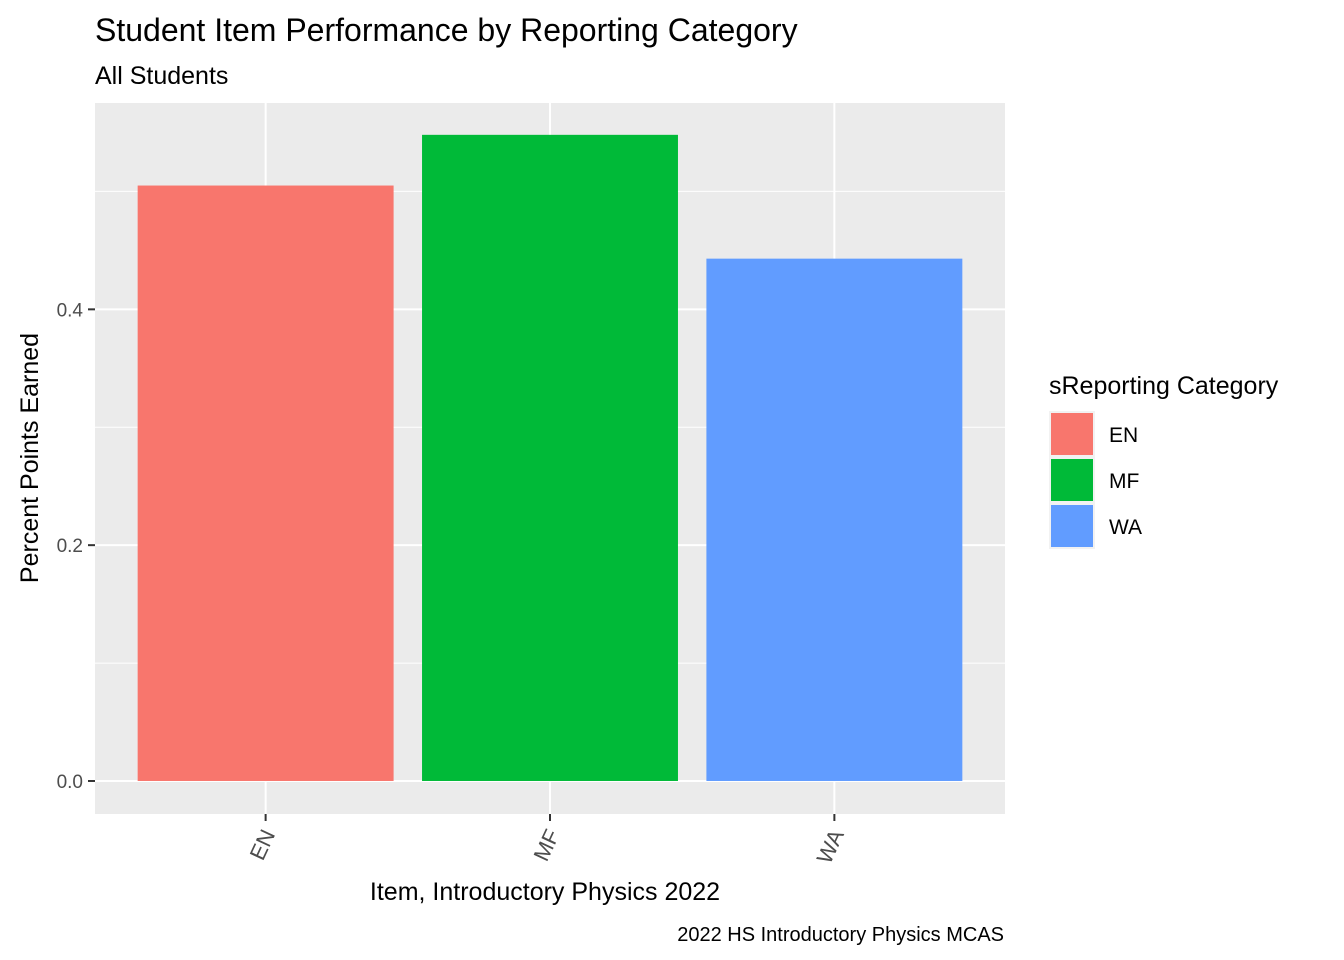 Image resolution: width=1344 pixels, height=960 pixels. What do you see at coordinates (1095, 480) in the screenshot?
I see `legend: EN MF WA` at bounding box center [1095, 480].